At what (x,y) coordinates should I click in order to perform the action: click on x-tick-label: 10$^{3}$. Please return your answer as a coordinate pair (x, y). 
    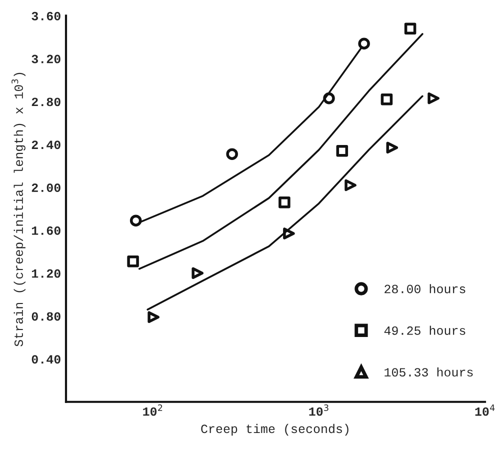
    Looking at the image, I should click on (318, 410).